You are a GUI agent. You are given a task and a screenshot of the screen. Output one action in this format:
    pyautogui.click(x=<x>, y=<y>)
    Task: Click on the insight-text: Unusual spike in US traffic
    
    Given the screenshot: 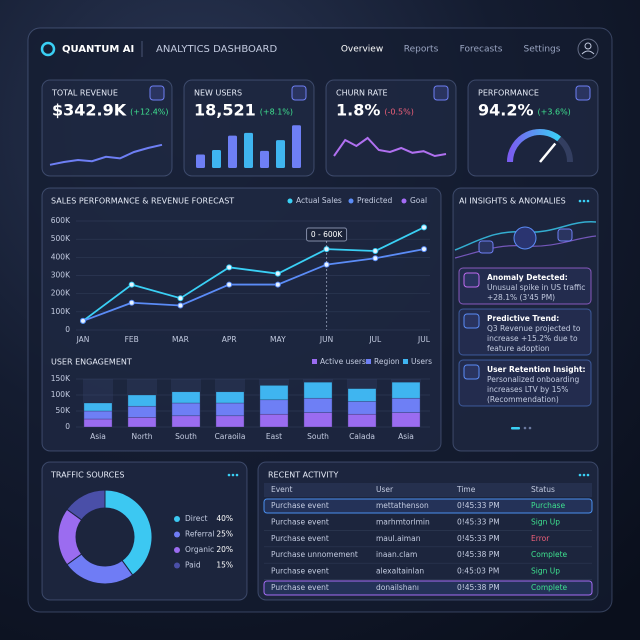 What is the action you would take?
    pyautogui.click(x=536, y=287)
    